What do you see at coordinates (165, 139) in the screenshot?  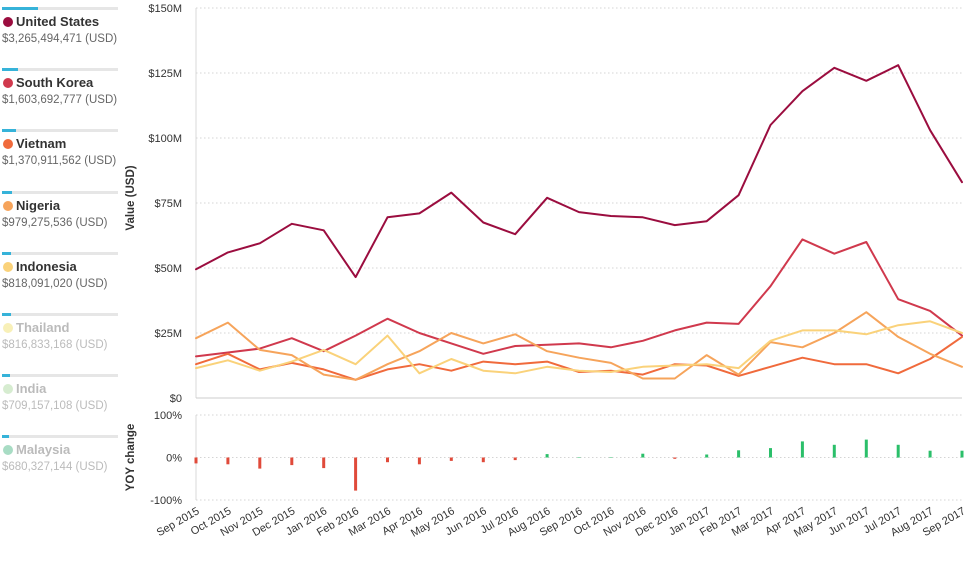 I see `y-tick-label: $100M` at bounding box center [165, 139].